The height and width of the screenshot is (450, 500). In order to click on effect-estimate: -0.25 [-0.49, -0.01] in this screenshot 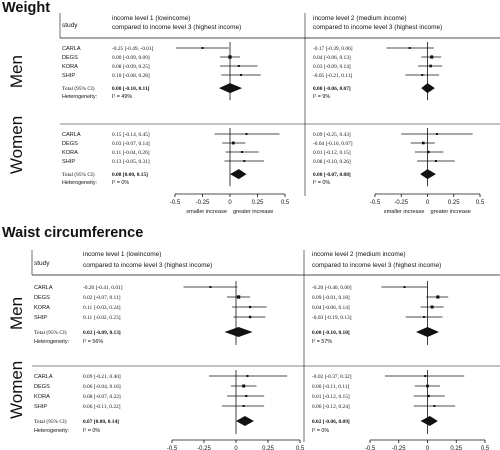, I will do `click(133, 49)`.